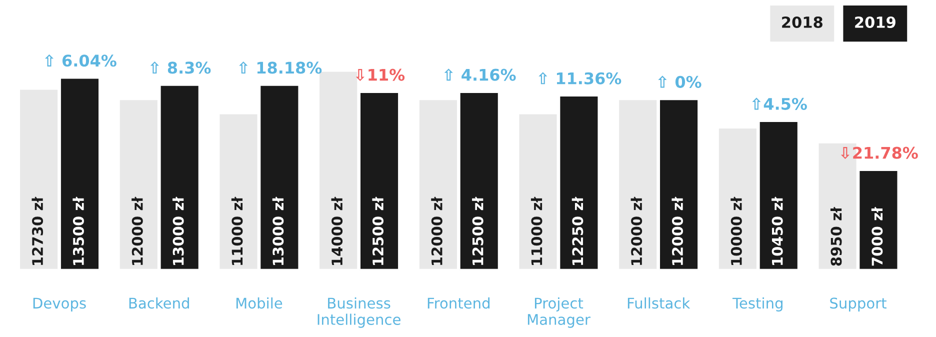 This screenshot has height=337, width=936. Describe the element at coordinates (159, 303) in the screenshot. I see `x-tick-label: Backend` at that location.